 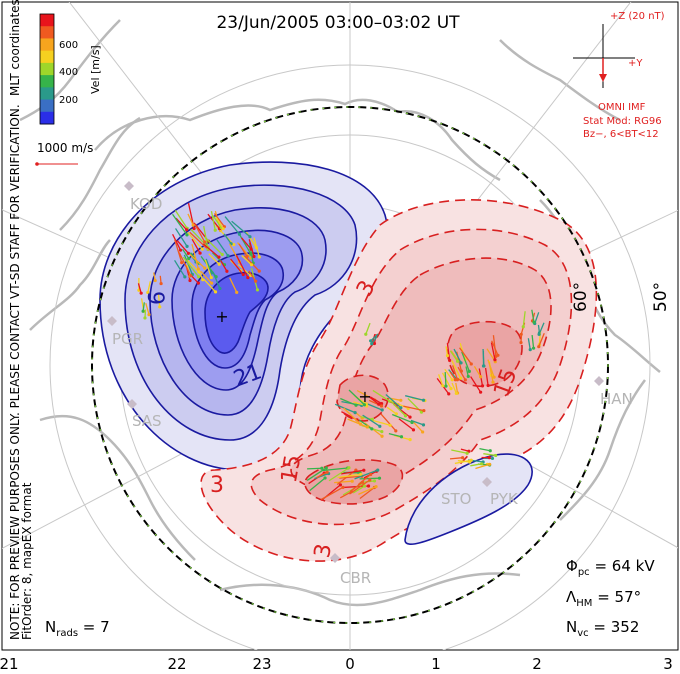 I want to click on mlt-tick-2: 2, so click(x=537, y=664).